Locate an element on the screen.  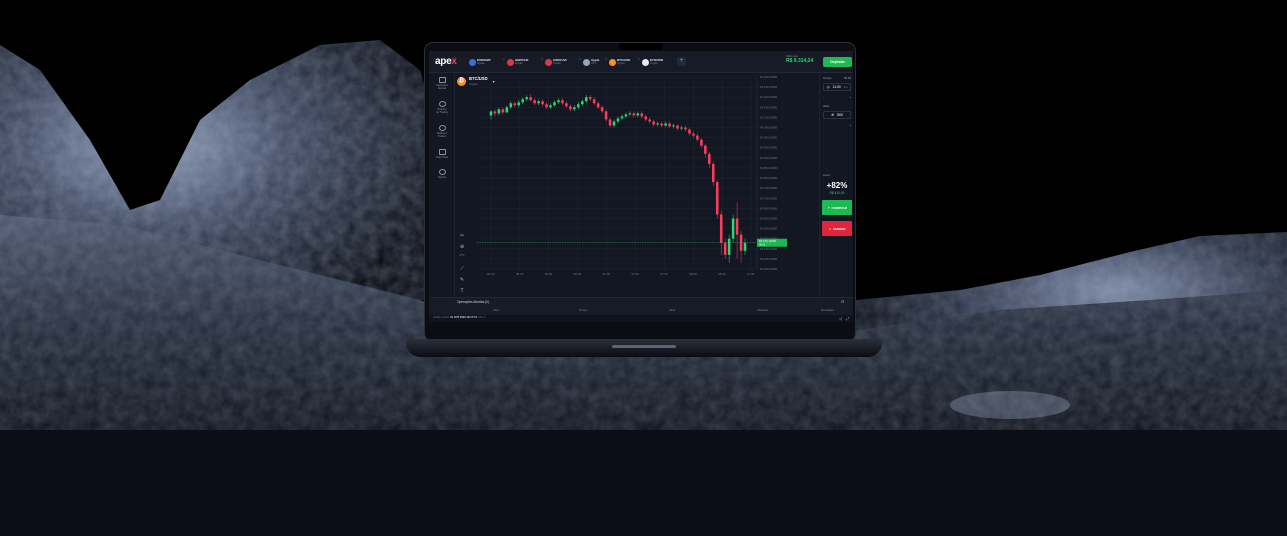
asset-tab-eurgbp: EUR/GBP Opção is located at coordinates (486, 62).